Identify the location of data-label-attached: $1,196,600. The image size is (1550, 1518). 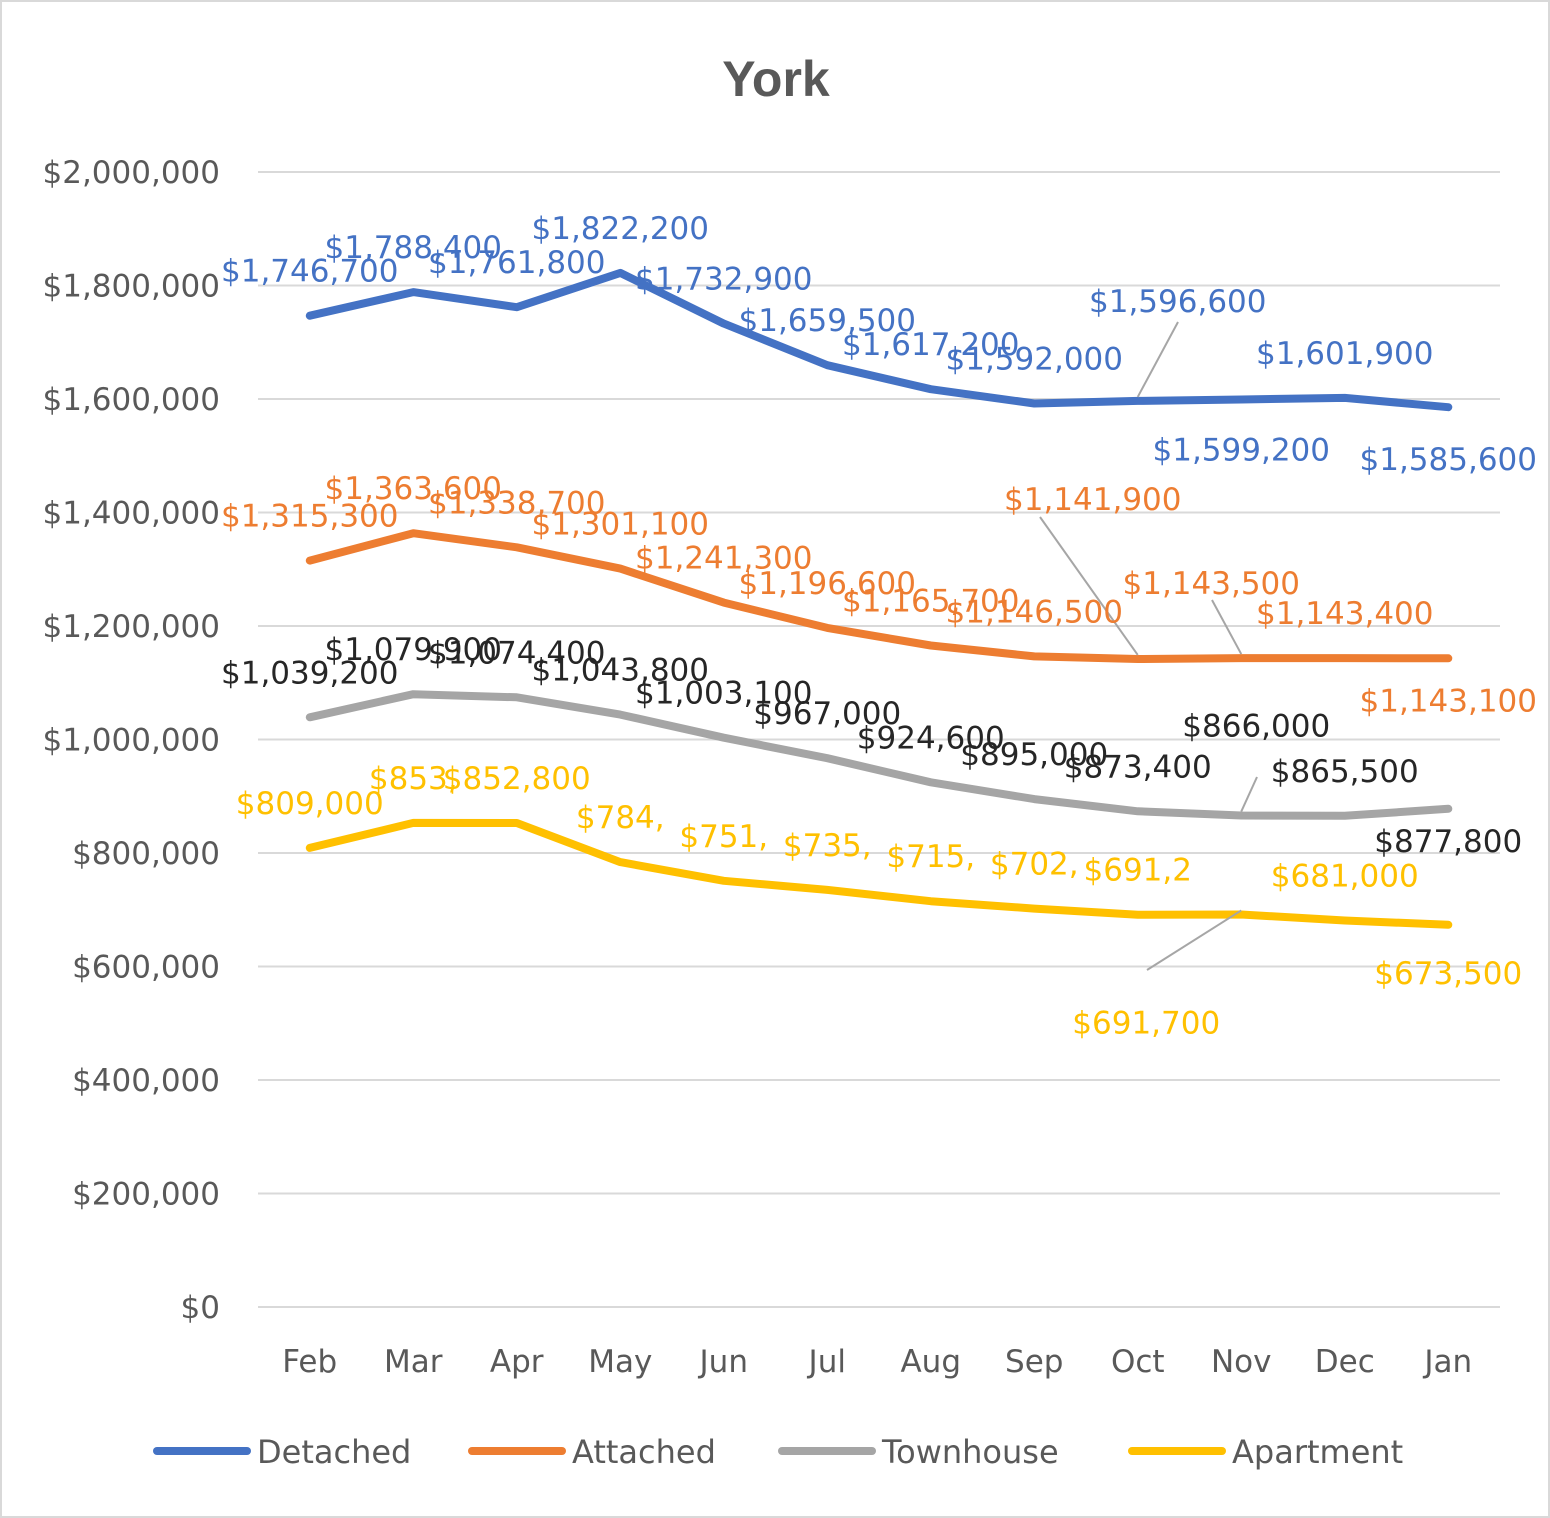
(828, 584).